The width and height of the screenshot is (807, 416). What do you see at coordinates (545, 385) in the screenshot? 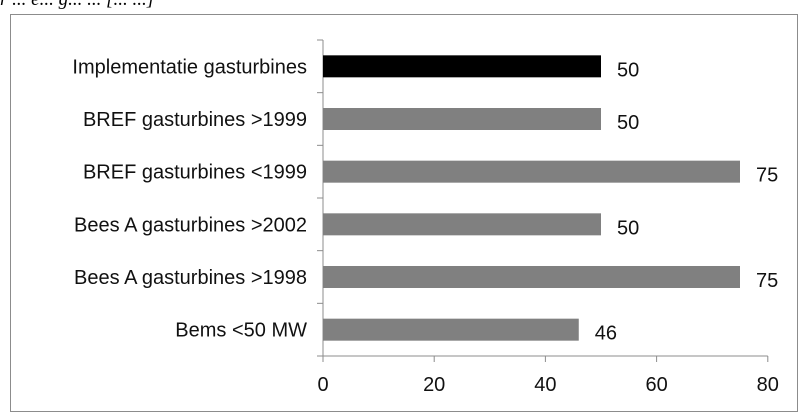
I see `x-tick-label: 40` at bounding box center [545, 385].